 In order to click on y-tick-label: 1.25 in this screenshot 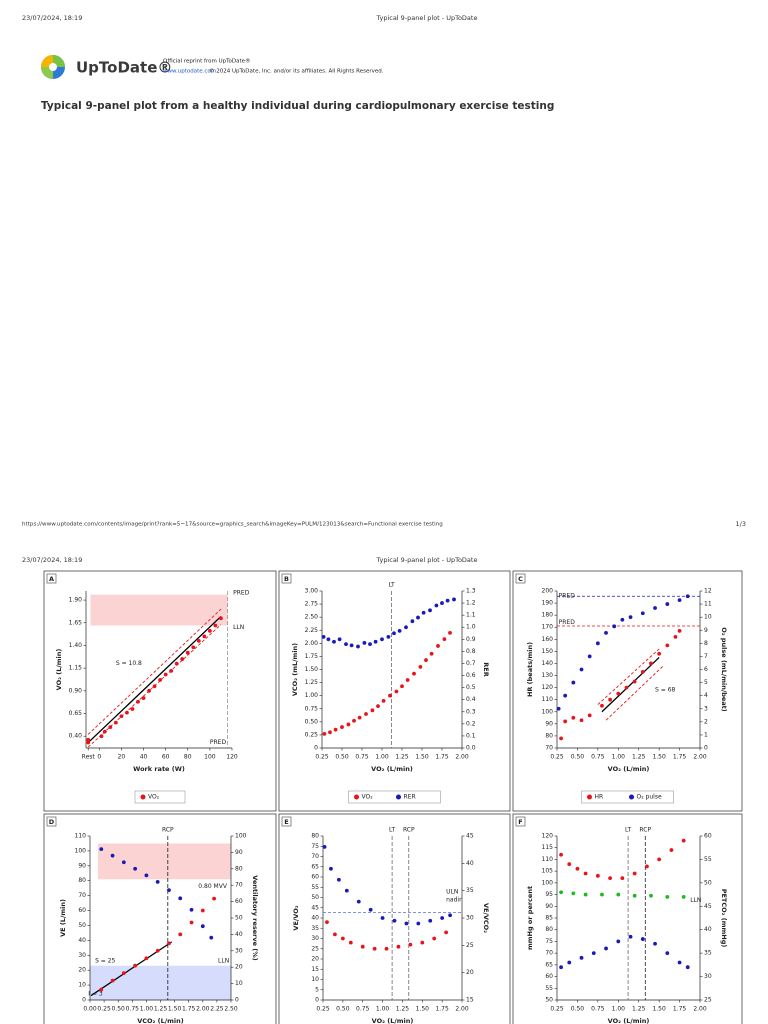, I will do `click(312, 682)`.